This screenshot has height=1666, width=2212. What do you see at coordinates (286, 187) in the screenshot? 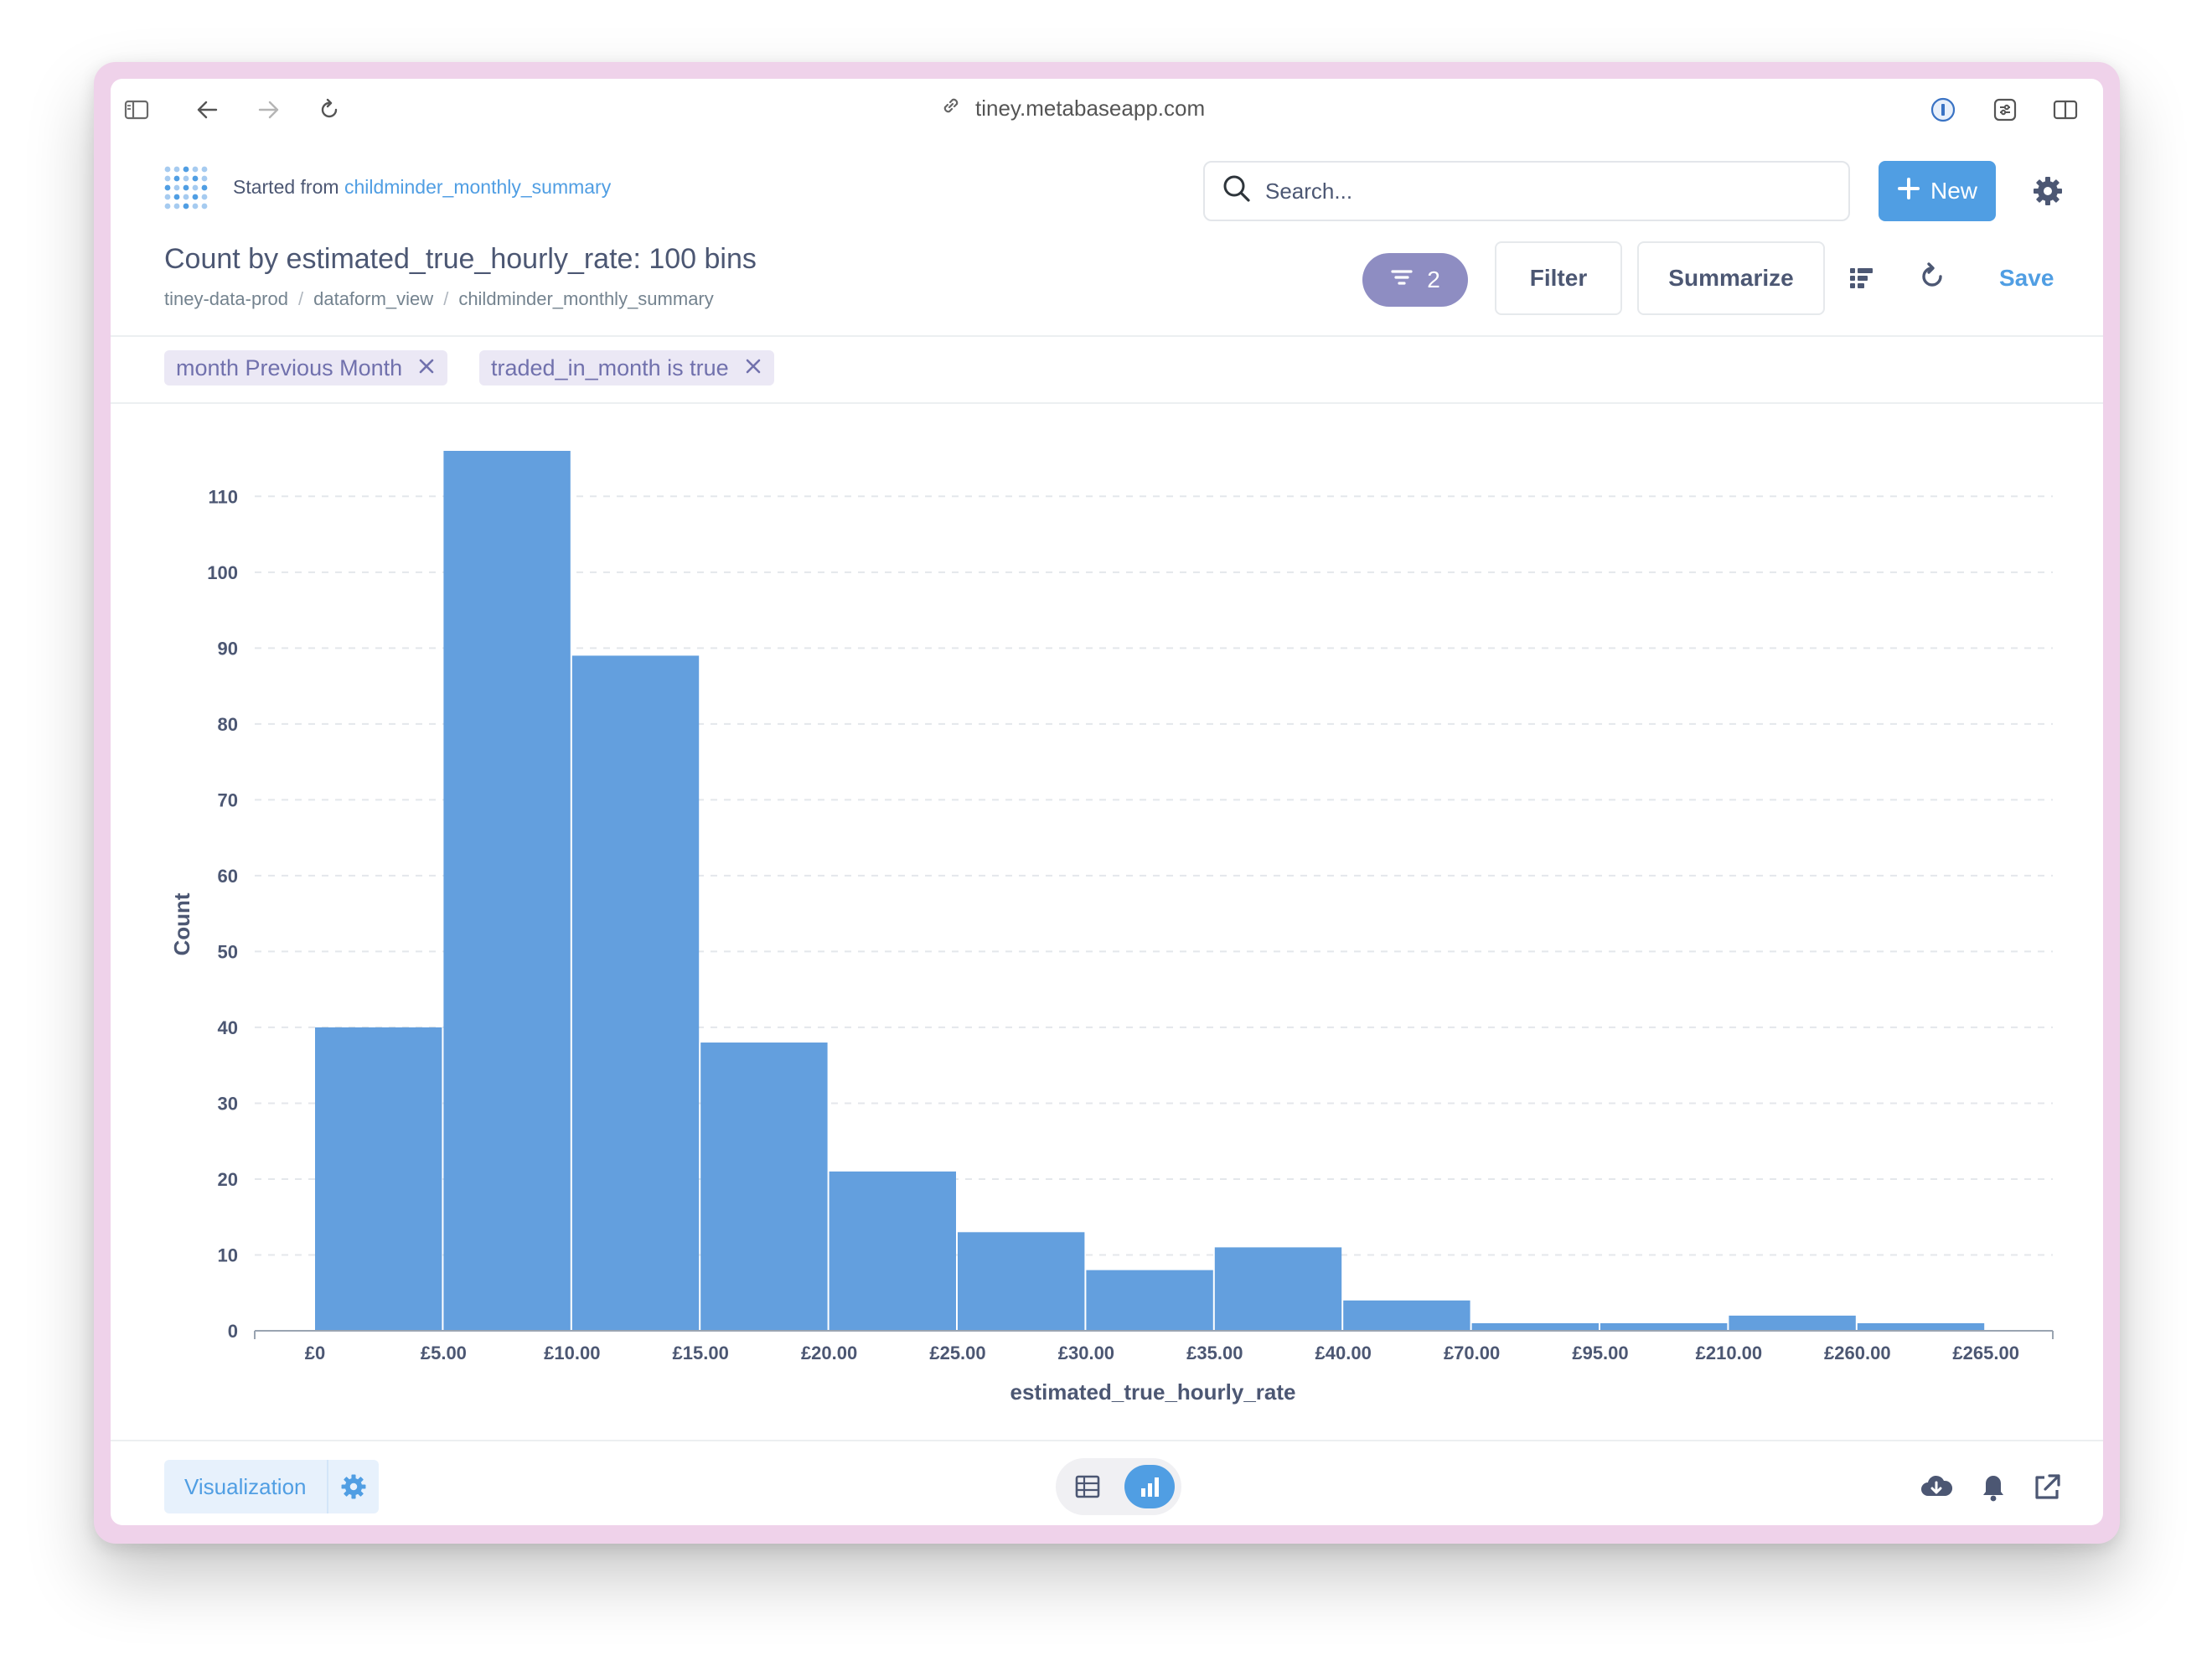
I see `started-from-prefix: Started from` at bounding box center [286, 187].